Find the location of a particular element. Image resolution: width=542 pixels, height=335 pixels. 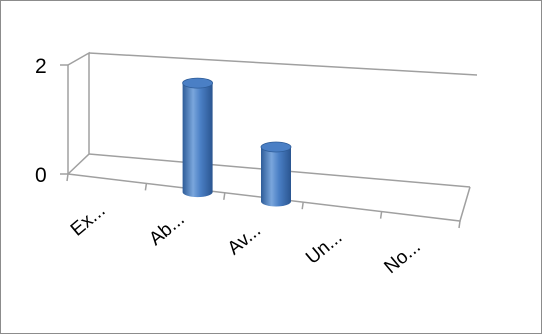

y-tick-label-bottom: 0 is located at coordinates (41, 175).